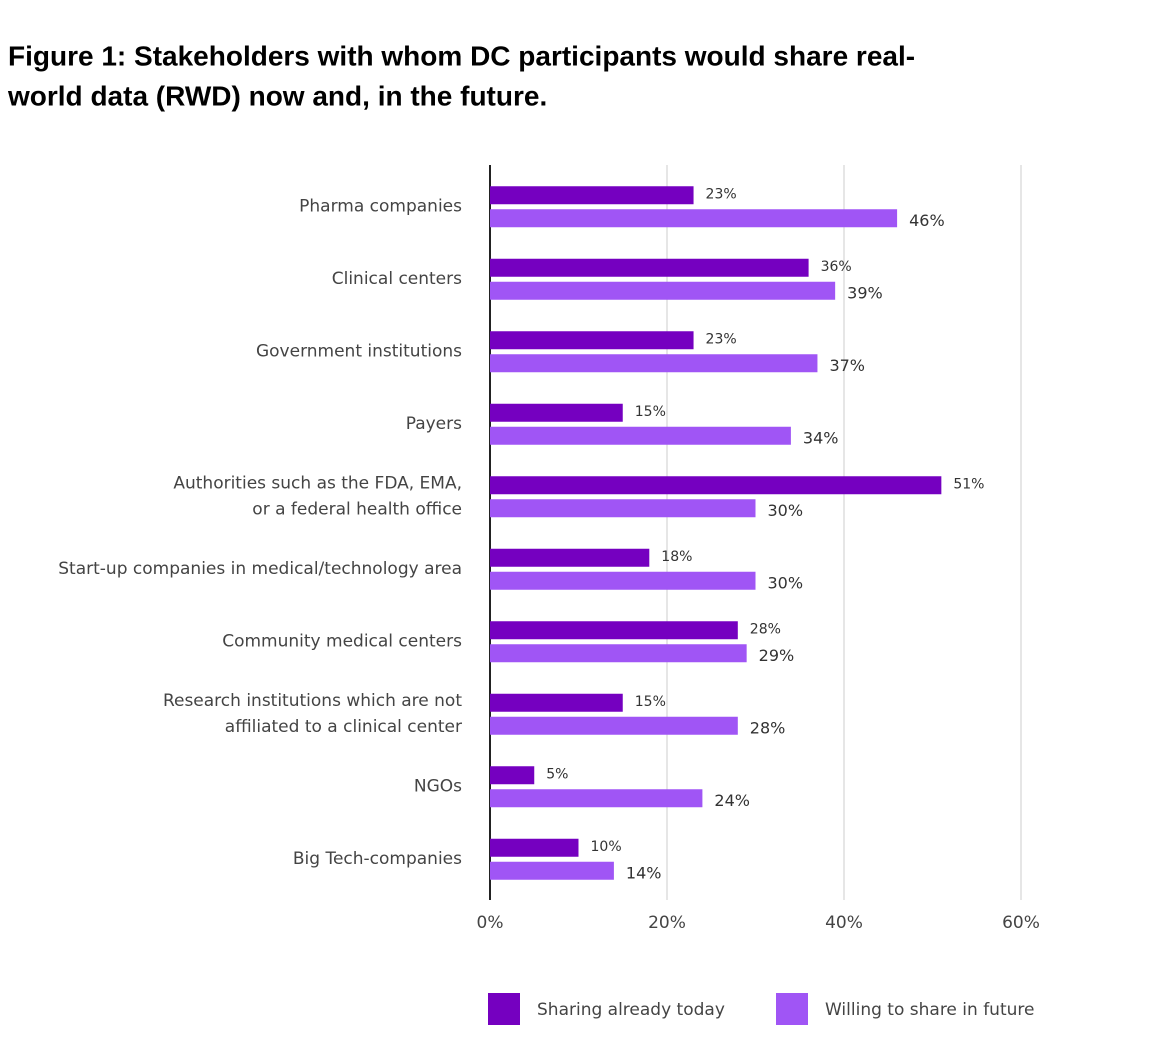 This screenshot has width=1175, height=1045. What do you see at coordinates (676, 557) in the screenshot?
I see `value-label: 18%` at bounding box center [676, 557].